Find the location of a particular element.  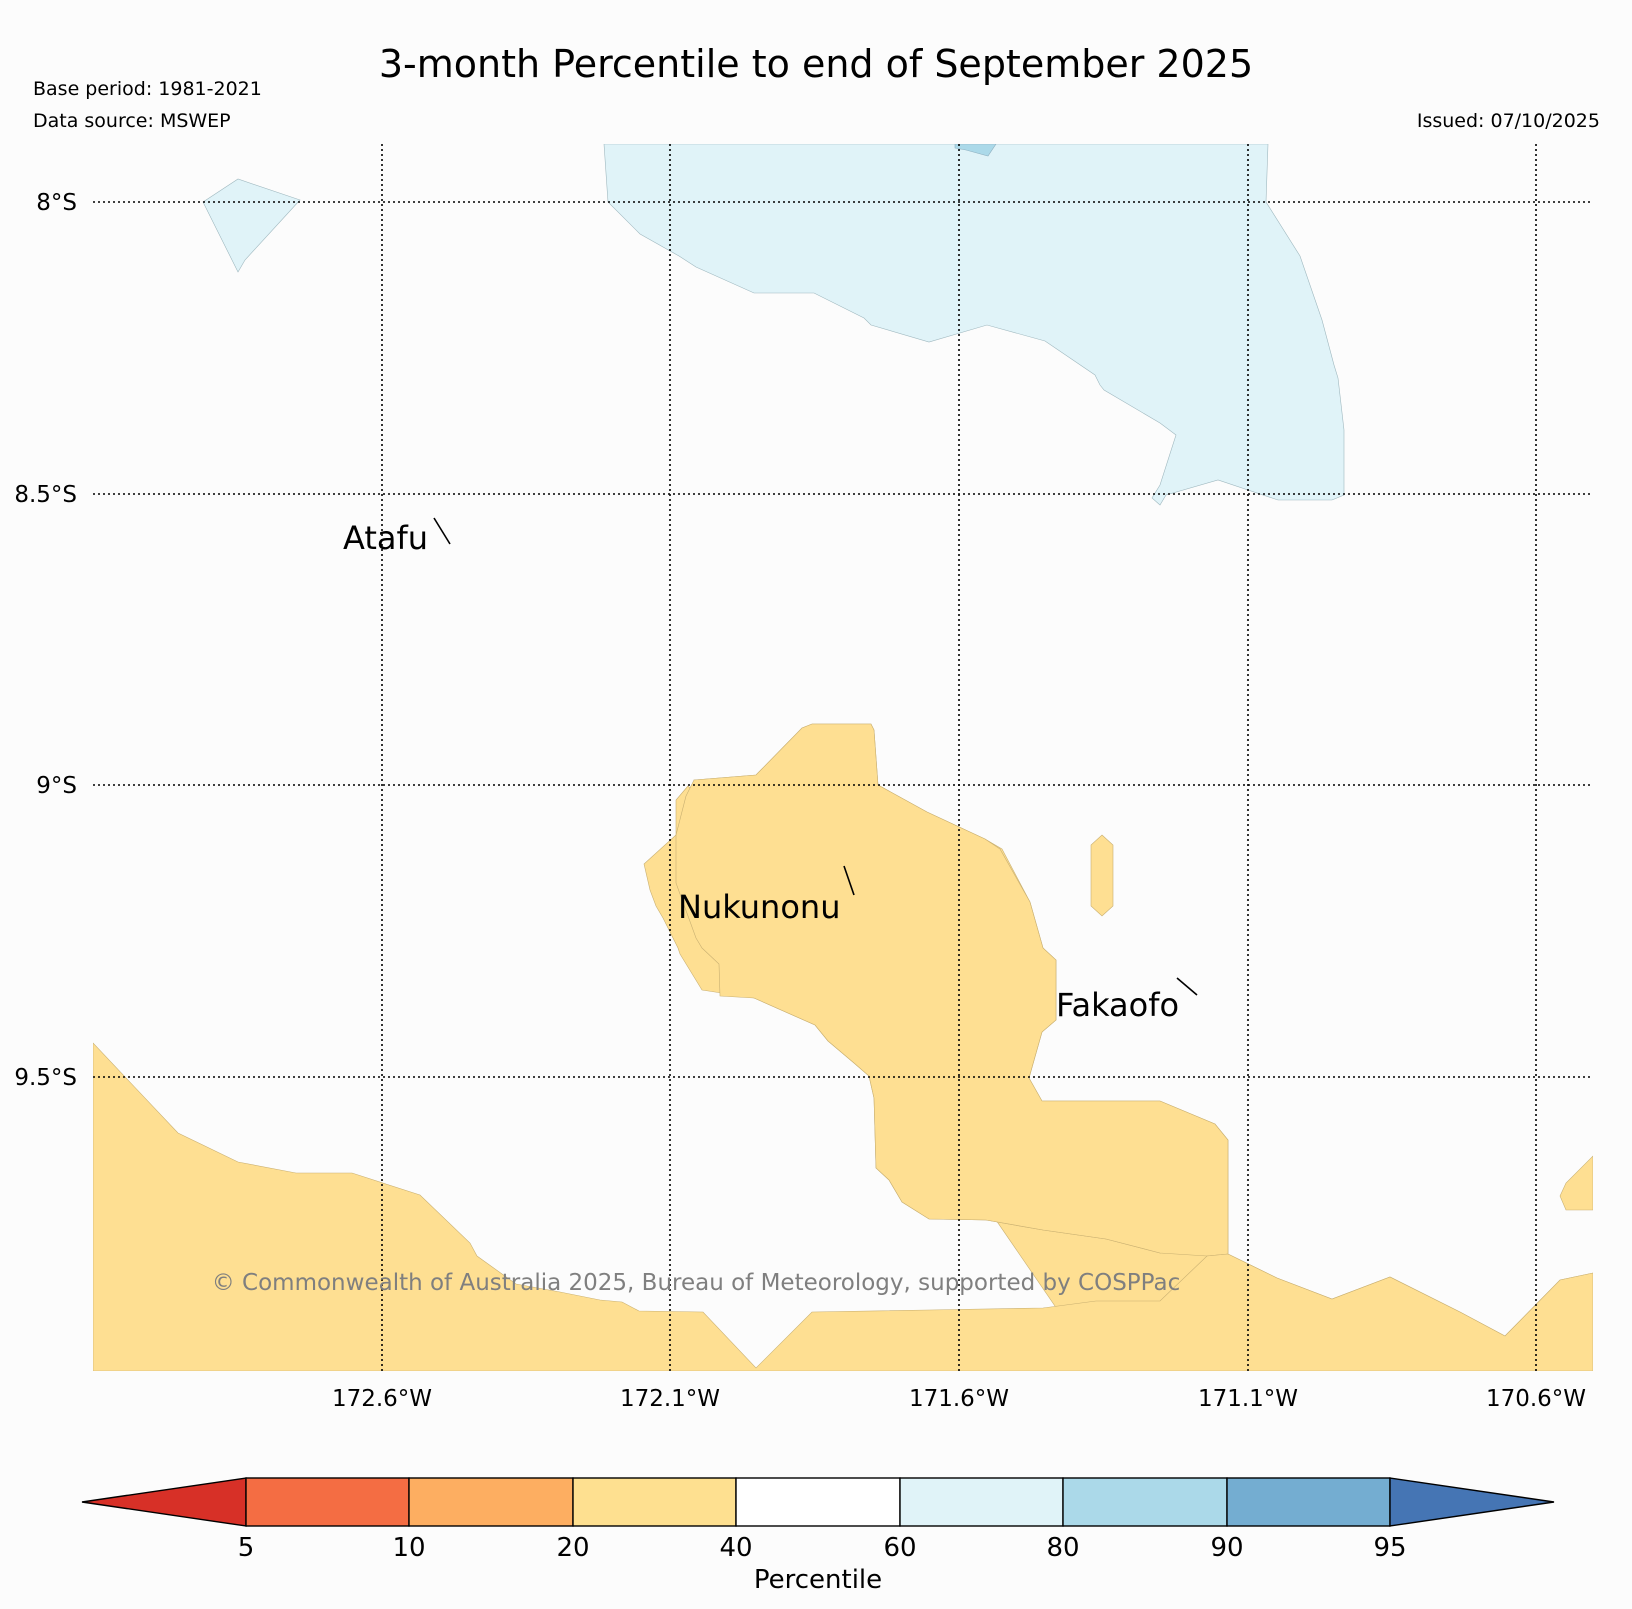

region-20-40-east-islet is located at coordinates (1102, 875).